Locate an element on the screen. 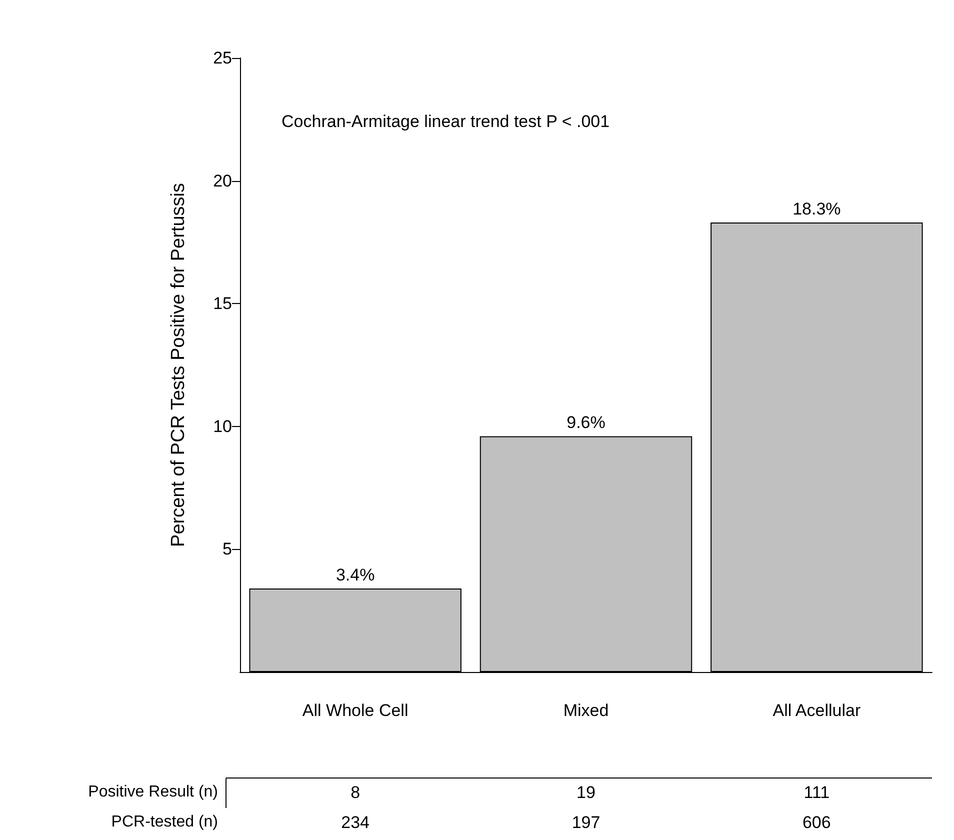 The image size is (954, 840). text: 606 is located at coordinates (816, 822).